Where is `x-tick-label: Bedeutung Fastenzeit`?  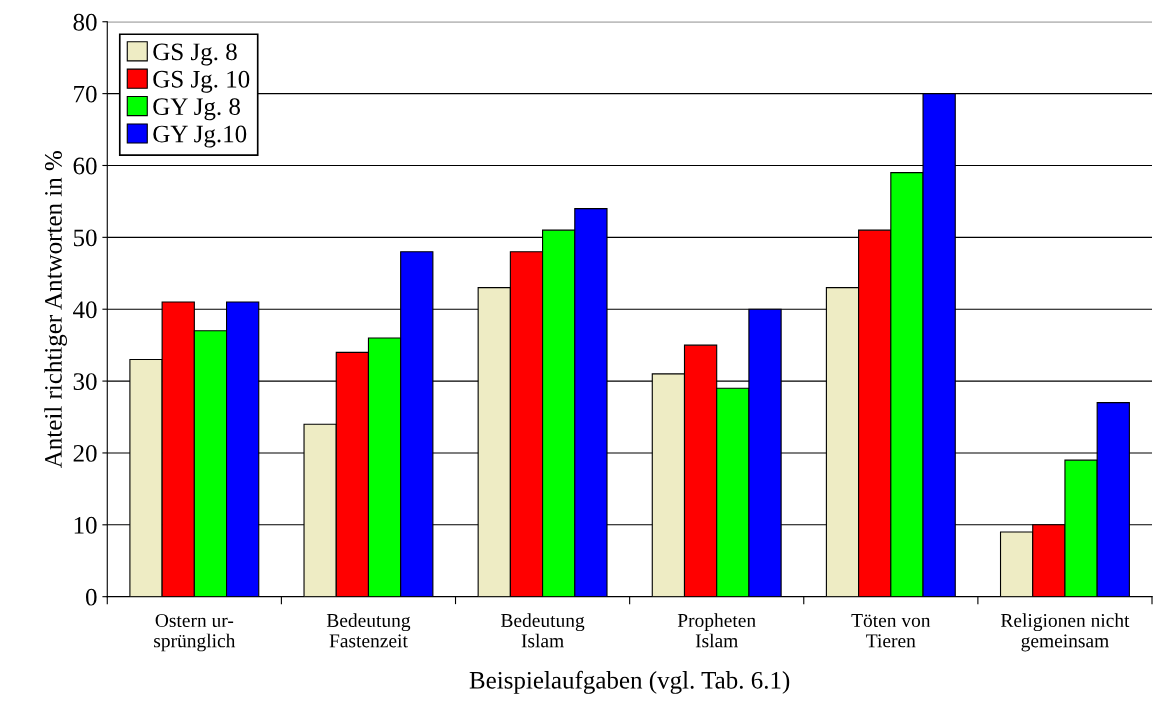 x-tick-label: Bedeutung Fastenzeit is located at coordinates (368, 630).